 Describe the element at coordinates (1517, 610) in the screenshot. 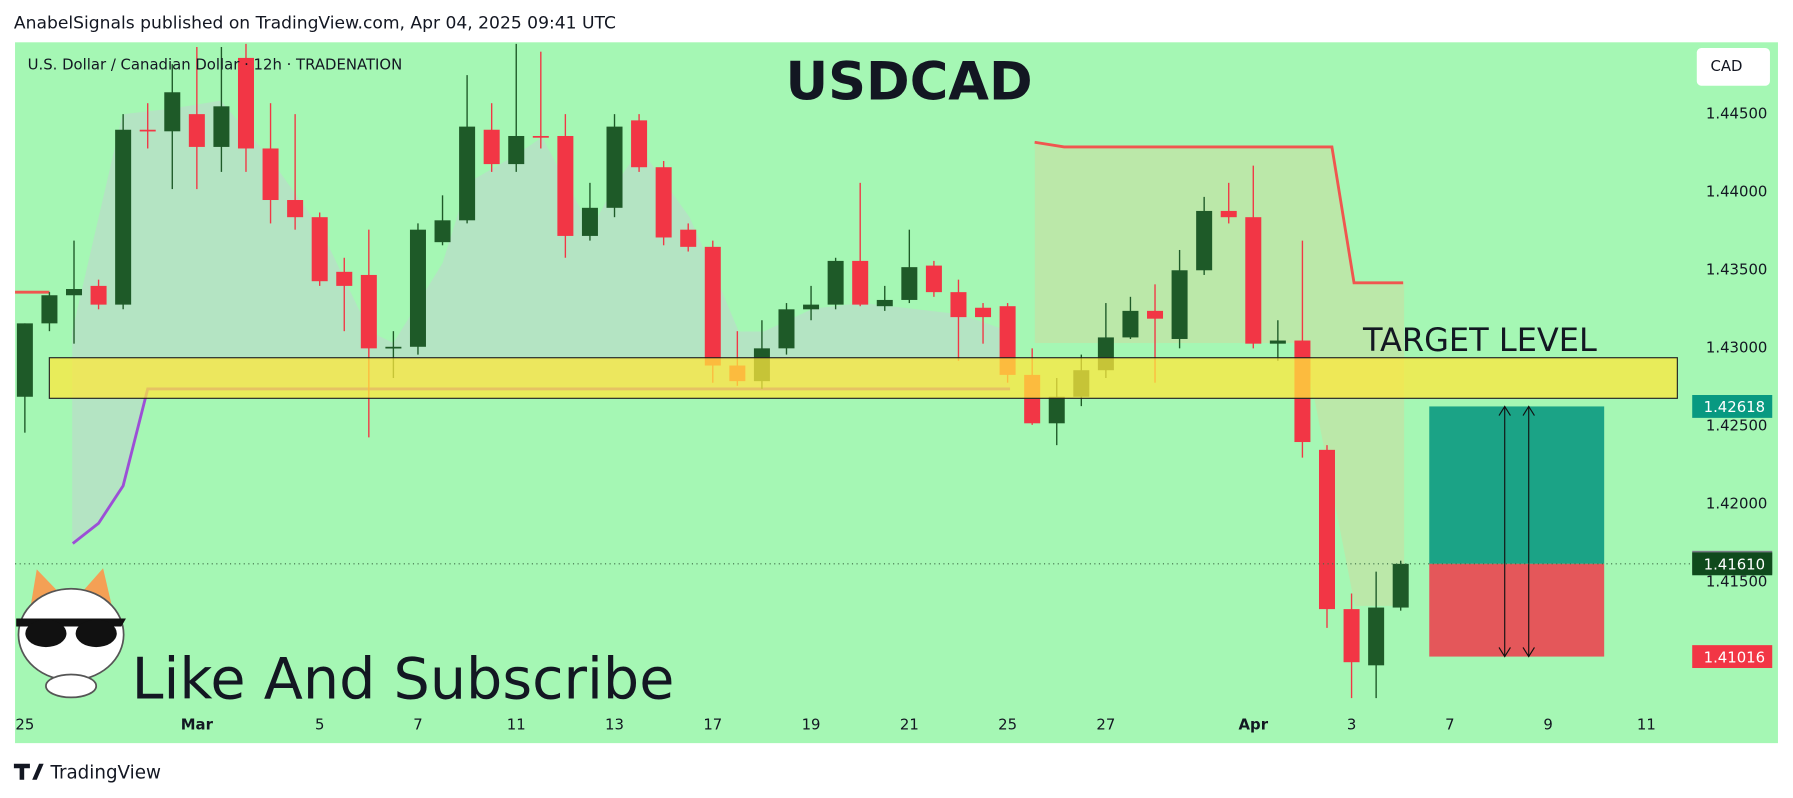

I see `loss-zone` at that location.